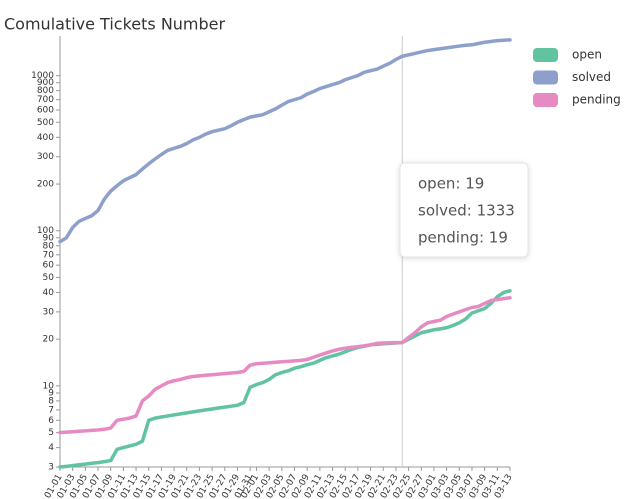 The height and width of the screenshot is (499, 636). What do you see at coordinates (49, 246) in the screenshot?
I see `y-tick-label: 80` at bounding box center [49, 246].